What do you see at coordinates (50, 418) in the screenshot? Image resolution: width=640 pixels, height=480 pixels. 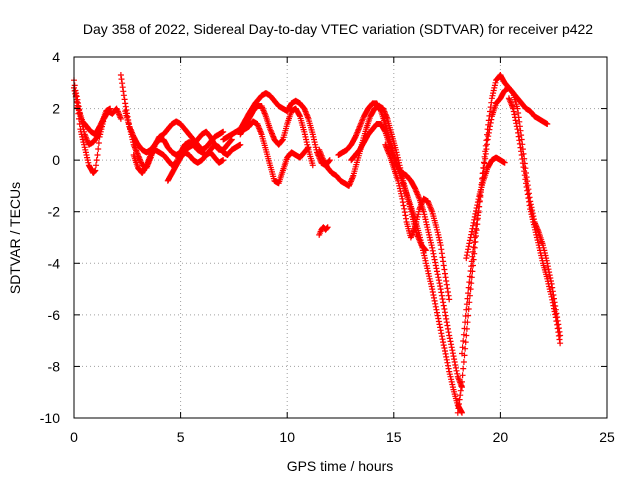 I see `y-tick-label: -10` at bounding box center [50, 418].